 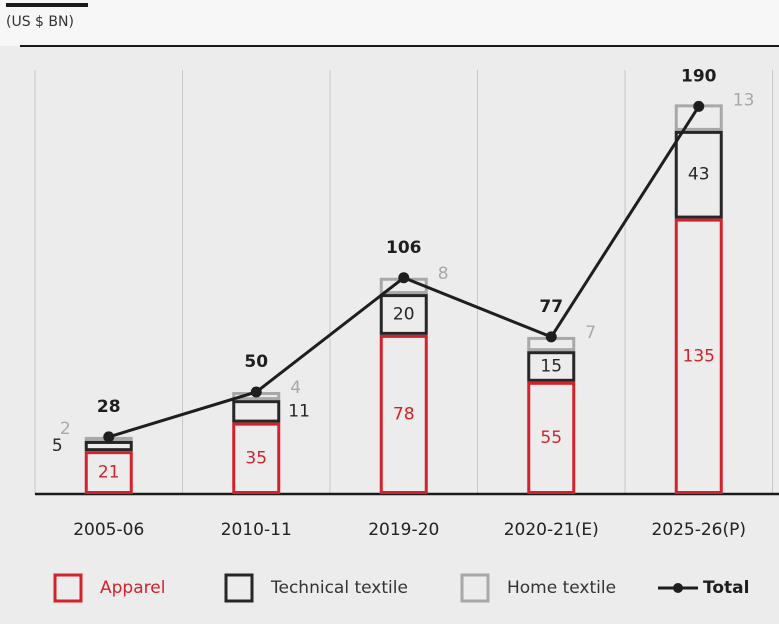 I want to click on data-label: 2, so click(x=65, y=429).